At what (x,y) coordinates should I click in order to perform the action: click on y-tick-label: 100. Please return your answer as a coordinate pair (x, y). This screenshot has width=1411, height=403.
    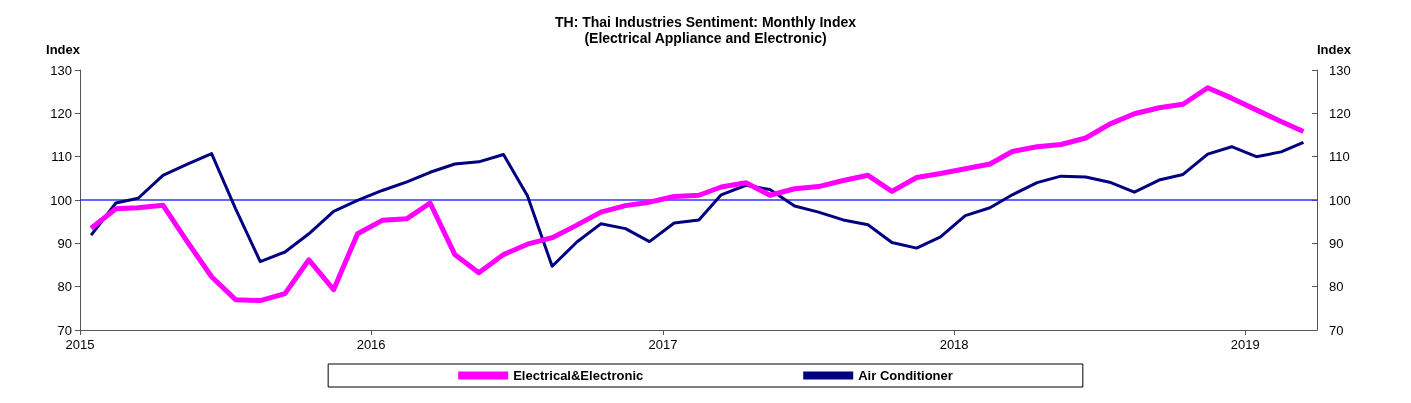
    Looking at the image, I should click on (61, 200).